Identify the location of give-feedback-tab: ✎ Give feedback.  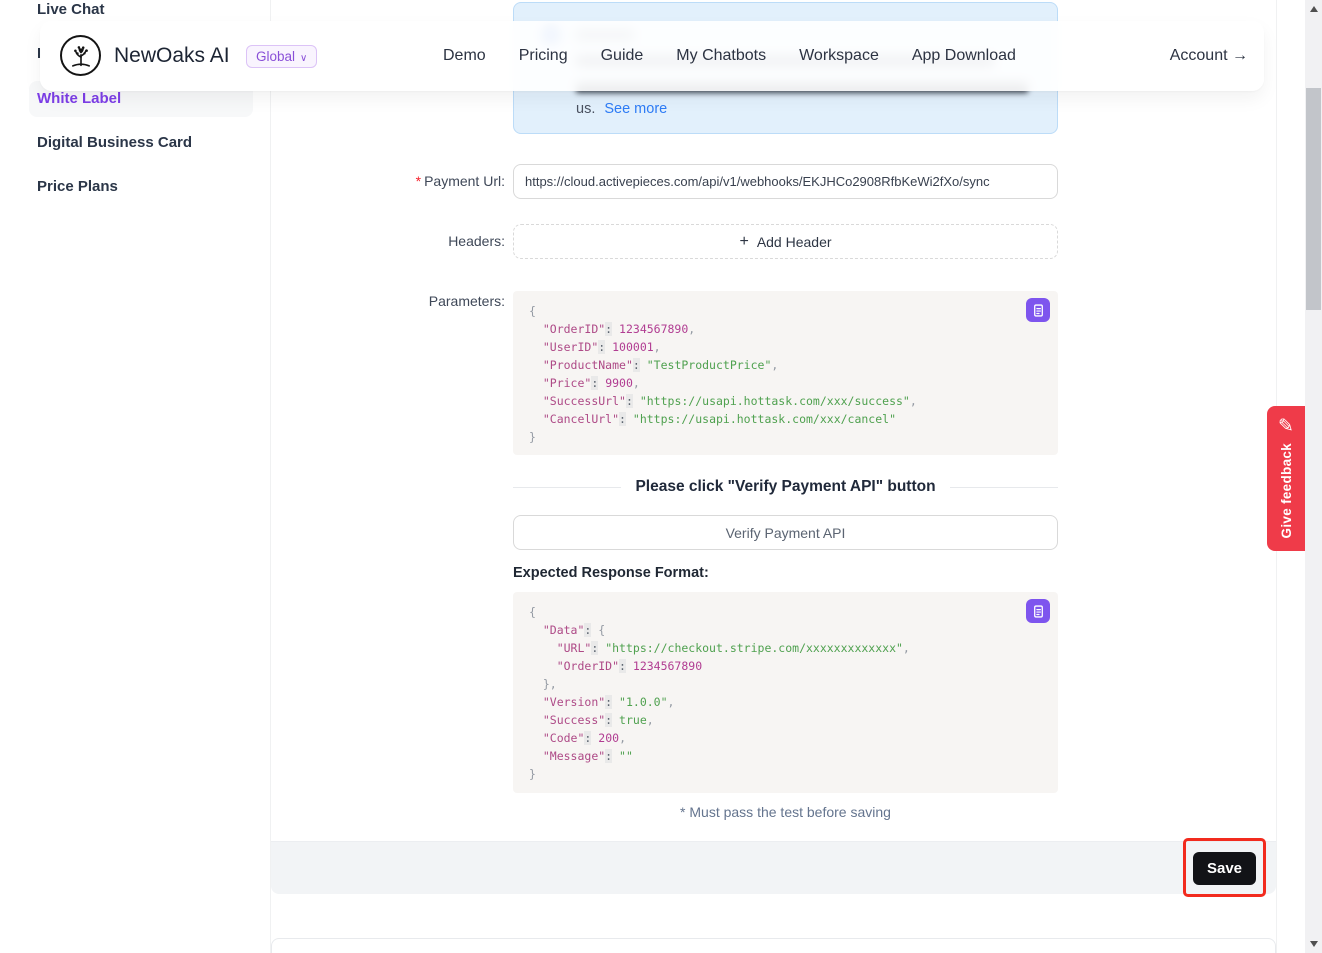
(1286, 478).